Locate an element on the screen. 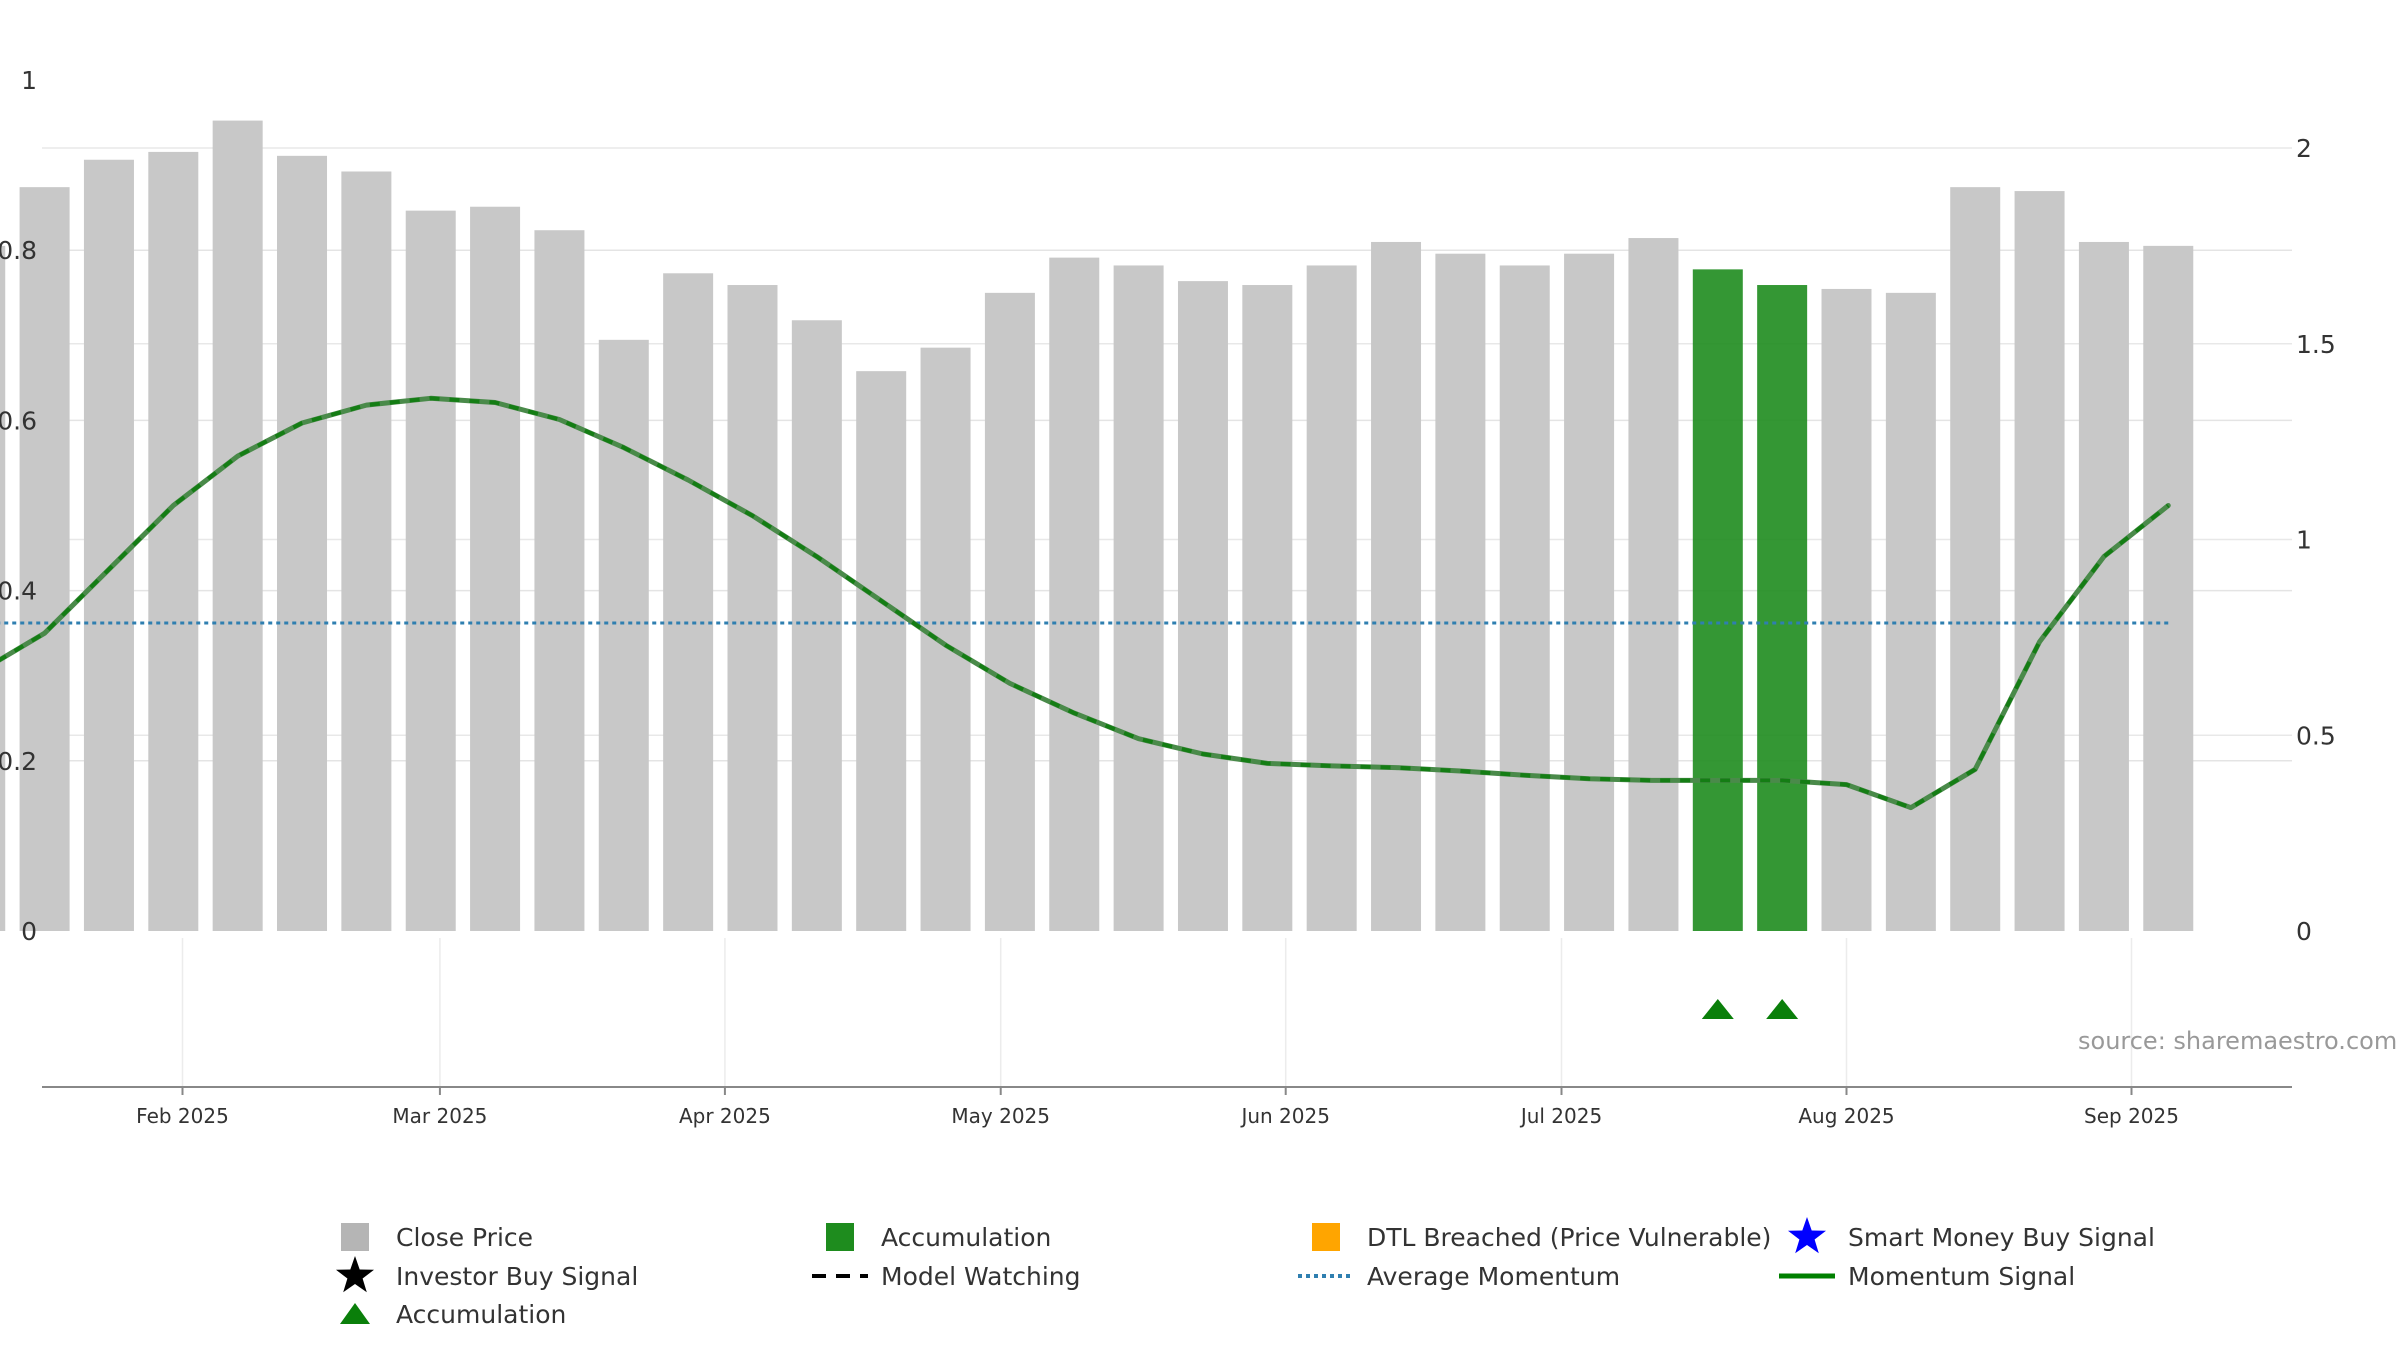 This screenshot has width=2400, height=1354. legend-item: Smart Money Buy Signal is located at coordinates (1971, 1235).